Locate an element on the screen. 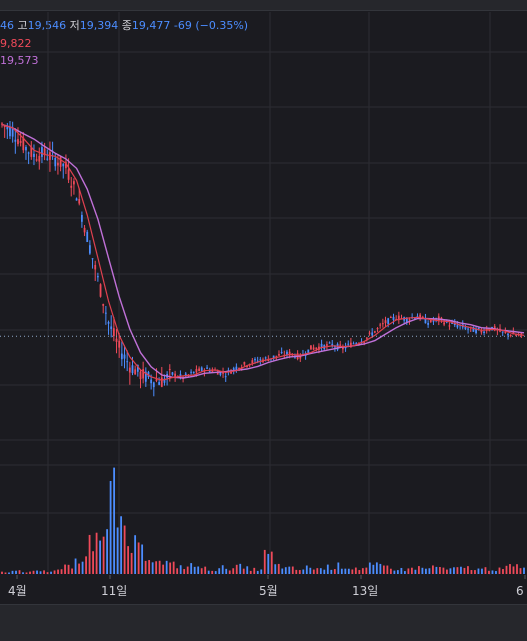  x-tick-label: 13일 is located at coordinates (365, 591).